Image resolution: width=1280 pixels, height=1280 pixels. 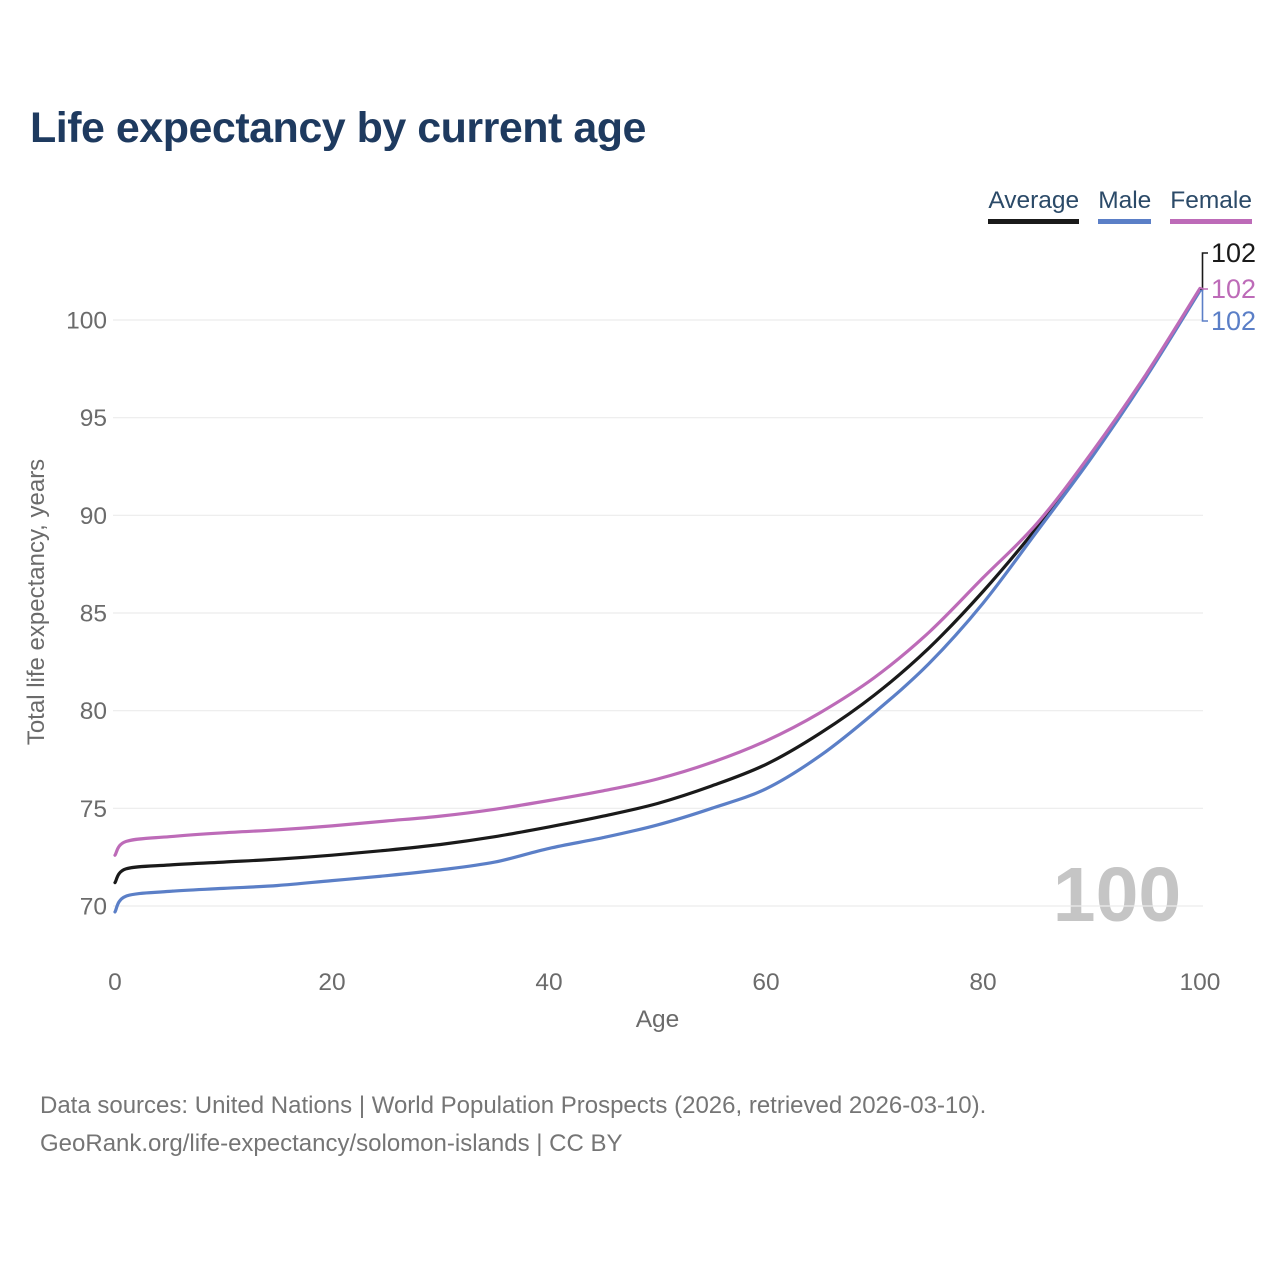 I want to click on end-label-connector-average, so click(x=1204, y=271).